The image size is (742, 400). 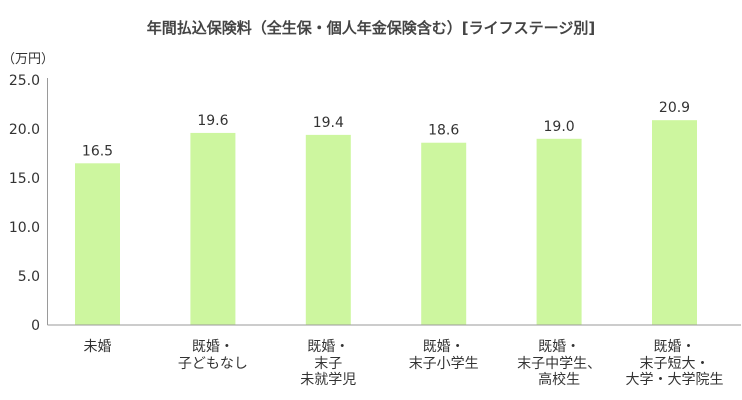 What do you see at coordinates (24, 81) in the screenshot?
I see `y-tick-label-5: 25.0` at bounding box center [24, 81].